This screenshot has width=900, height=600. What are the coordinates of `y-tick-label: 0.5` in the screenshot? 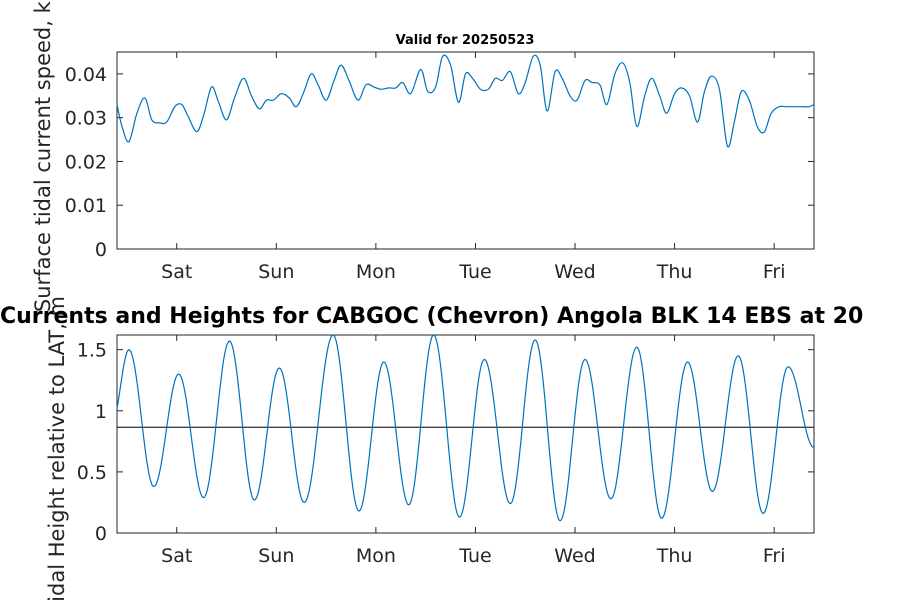 It's located at (92, 473).